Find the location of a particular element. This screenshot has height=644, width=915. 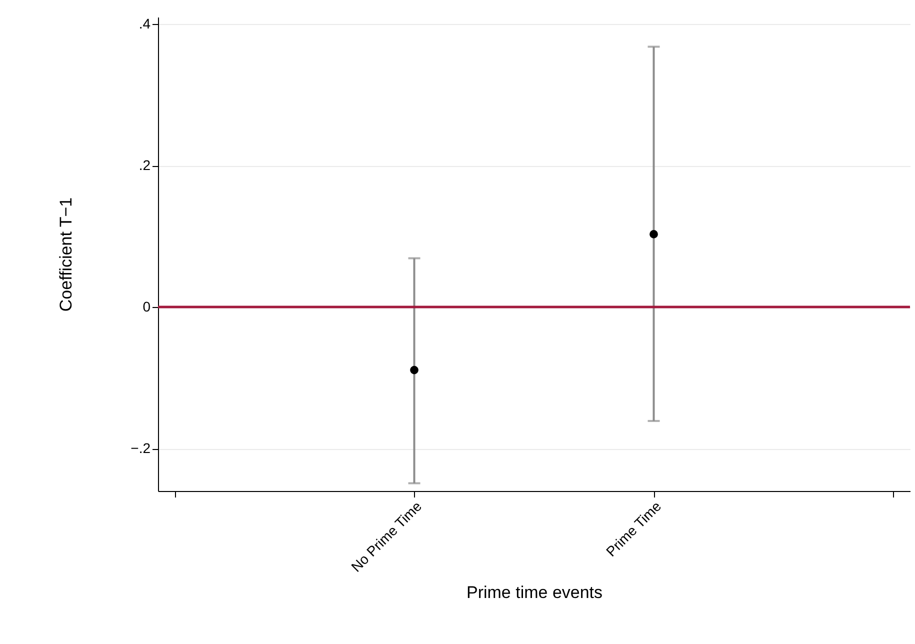

y-axis-title: Coefficient T−1 is located at coordinates (66, 254).